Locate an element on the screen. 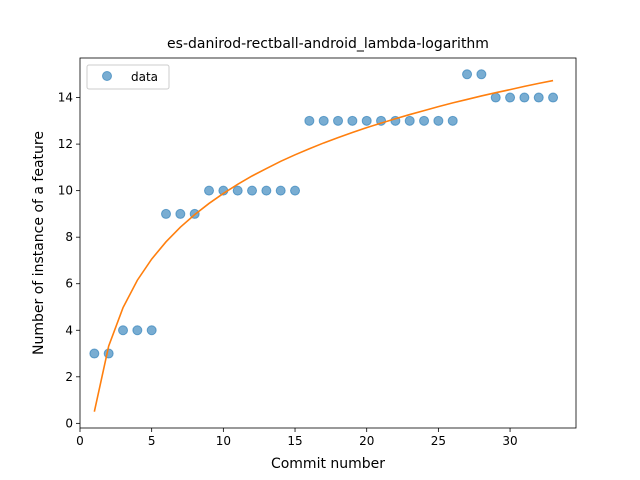  legend-marker is located at coordinates (107, 76).